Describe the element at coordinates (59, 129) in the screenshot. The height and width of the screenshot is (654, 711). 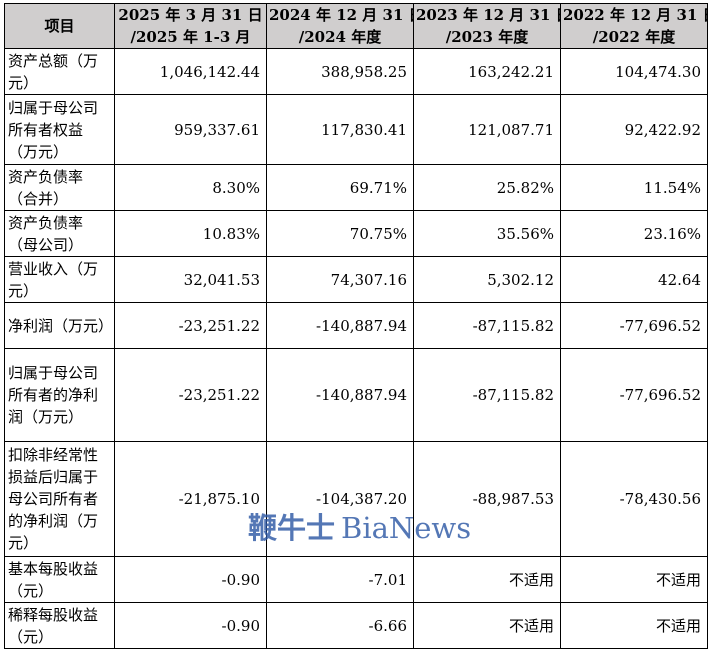
I see `row-label: 归属于母公司所有者权益（万元）` at that location.